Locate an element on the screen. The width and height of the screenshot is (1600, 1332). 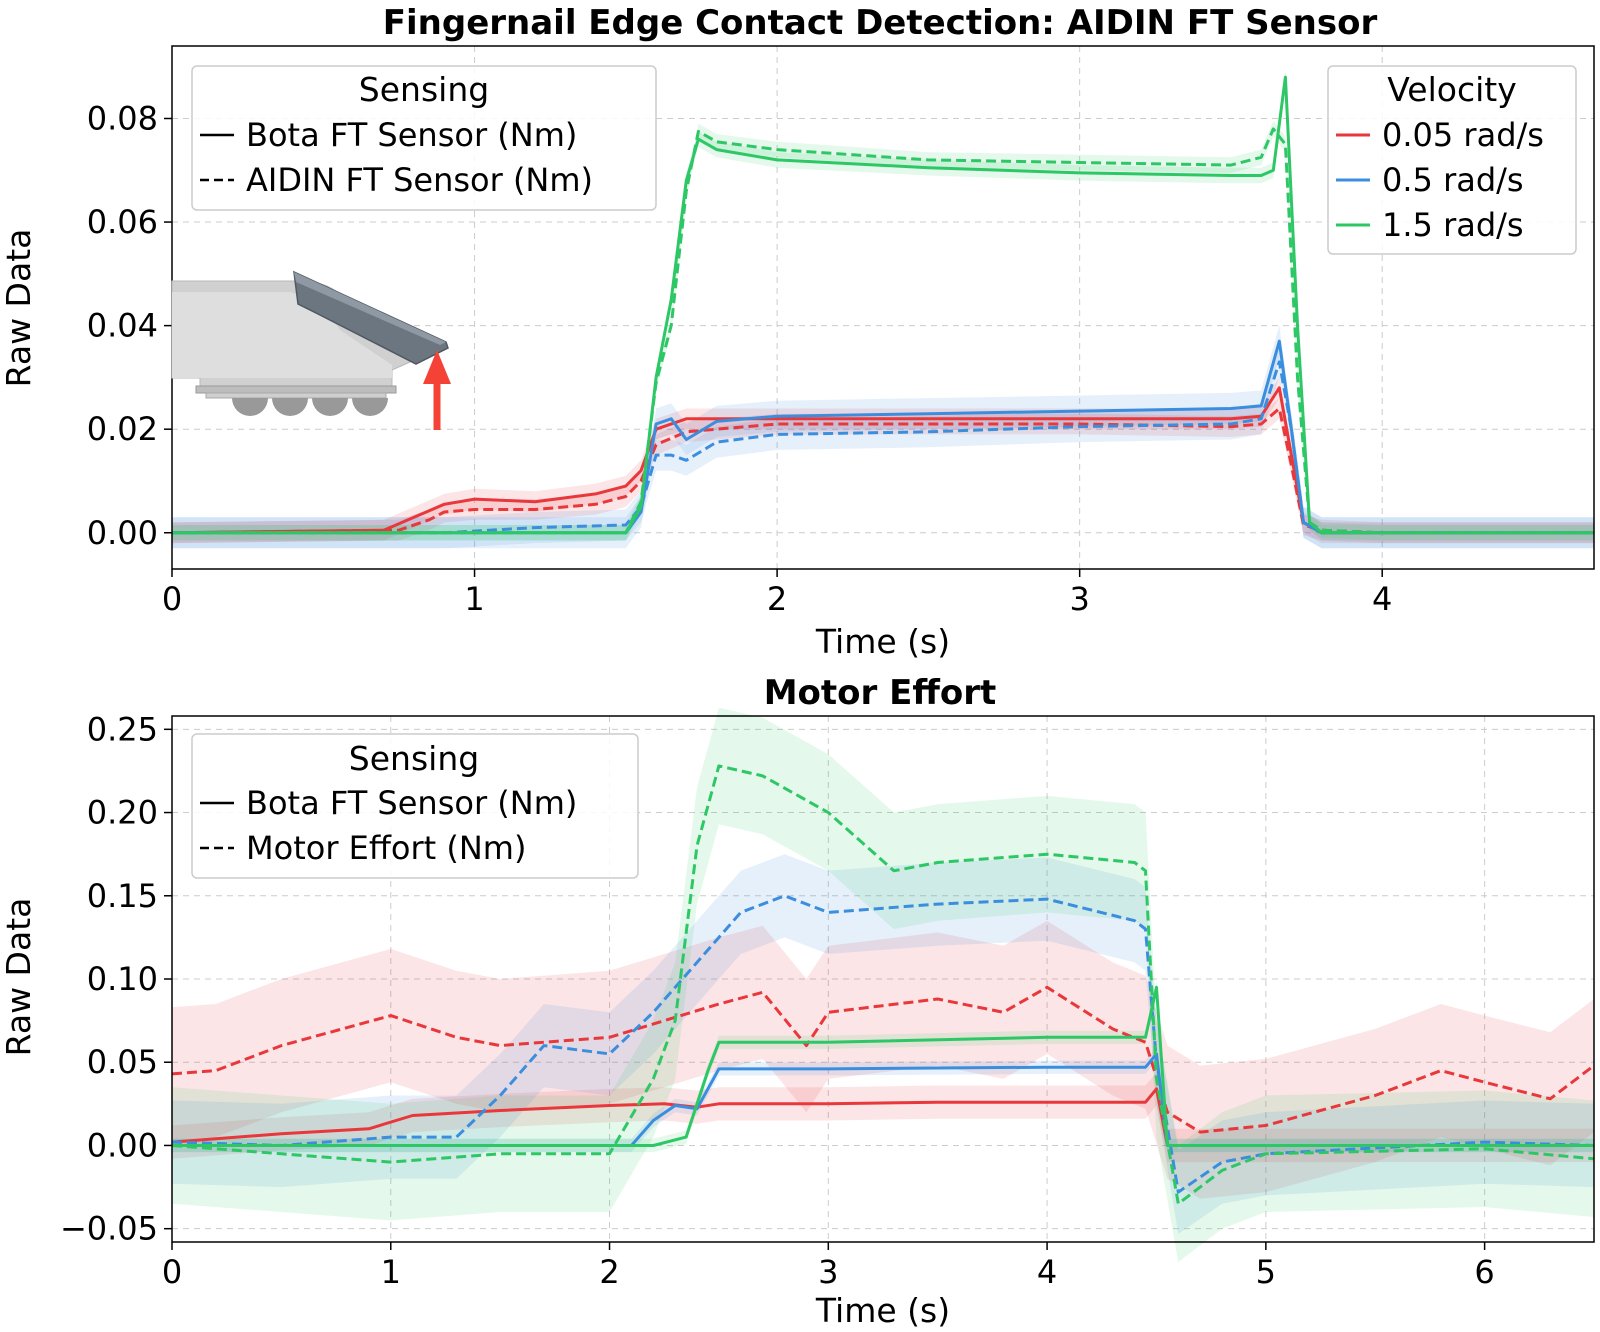
y-tick-label: 0.25 is located at coordinates (122, 729).